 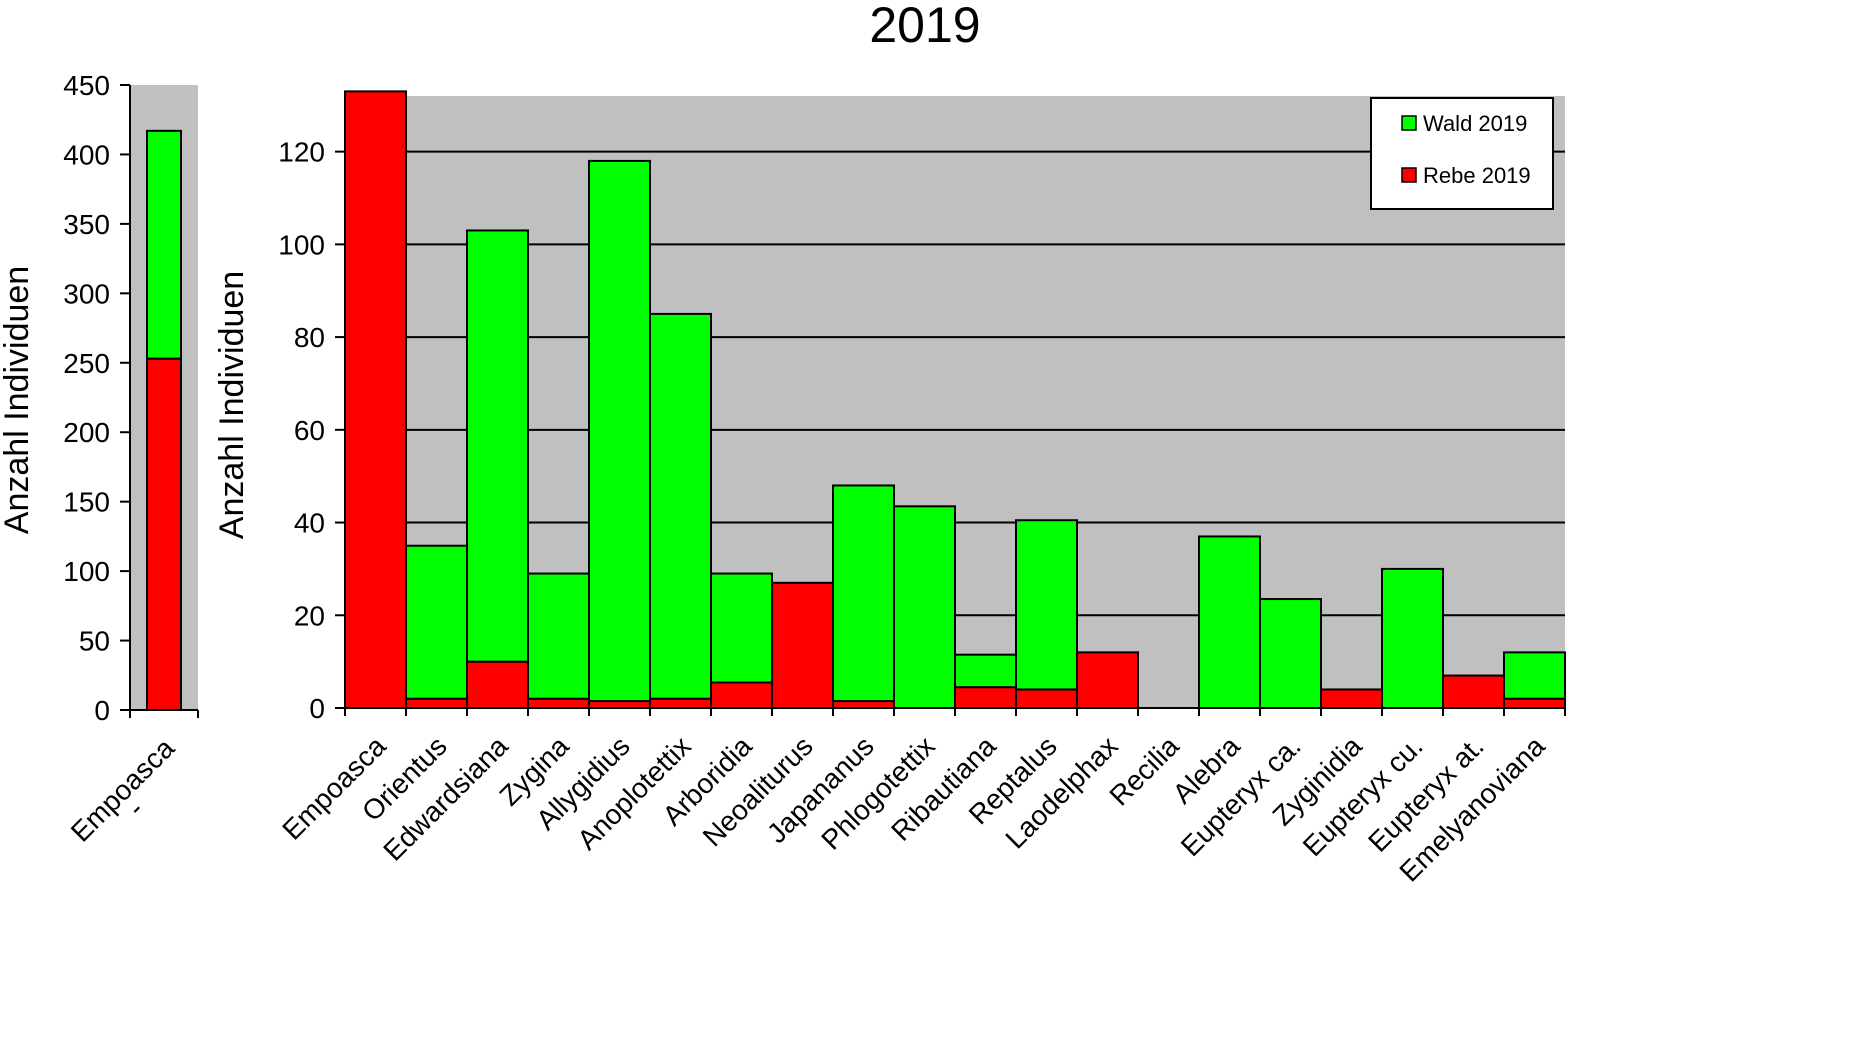 What do you see at coordinates (309, 430) in the screenshot?
I see `y-tick-label: 60` at bounding box center [309, 430].